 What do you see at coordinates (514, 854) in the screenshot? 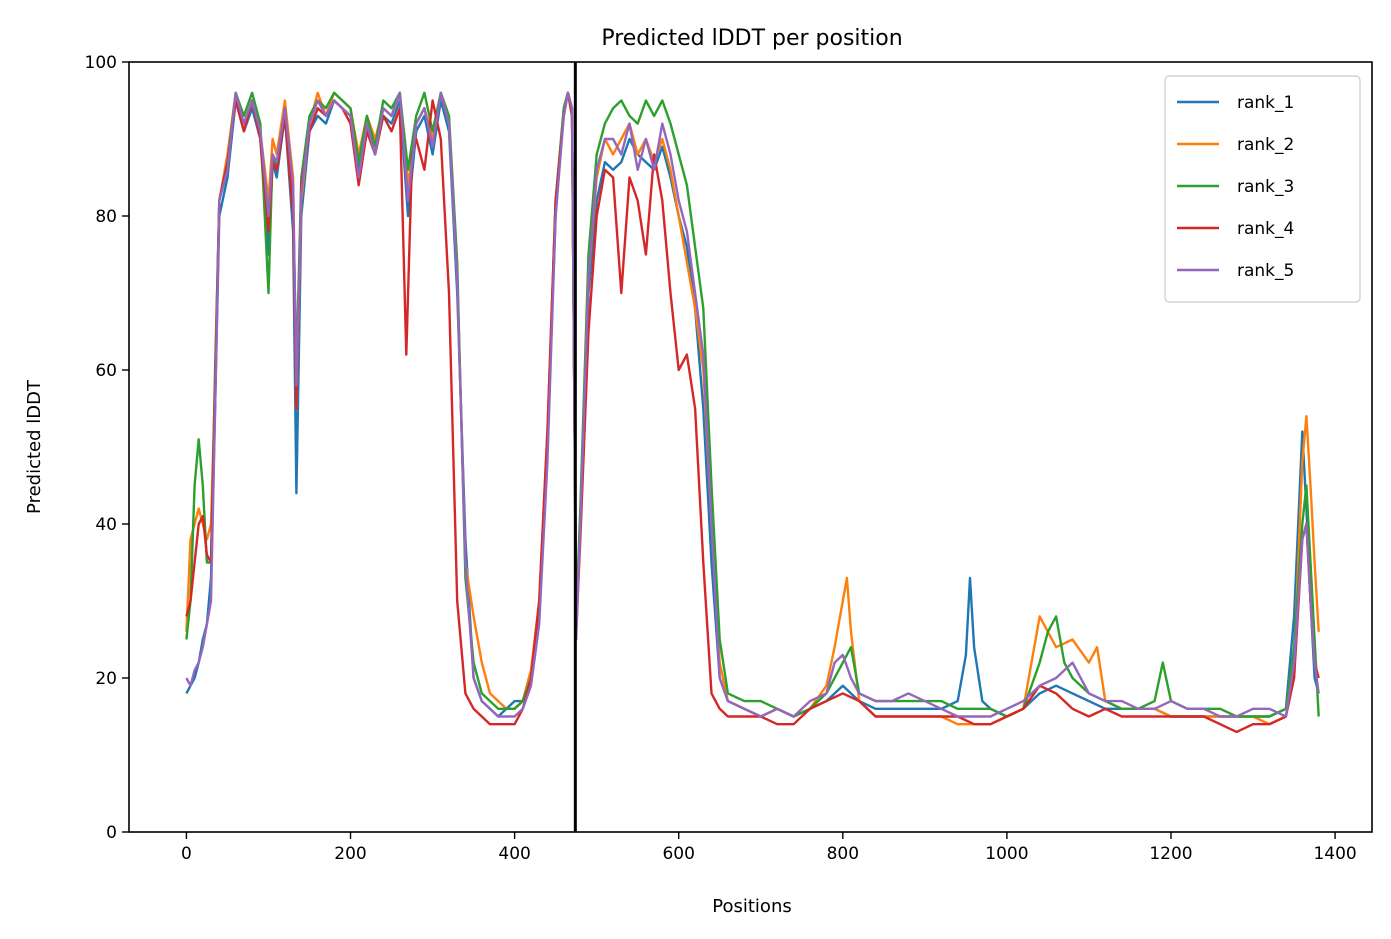
I see `x-tick-label: 400` at bounding box center [514, 854].